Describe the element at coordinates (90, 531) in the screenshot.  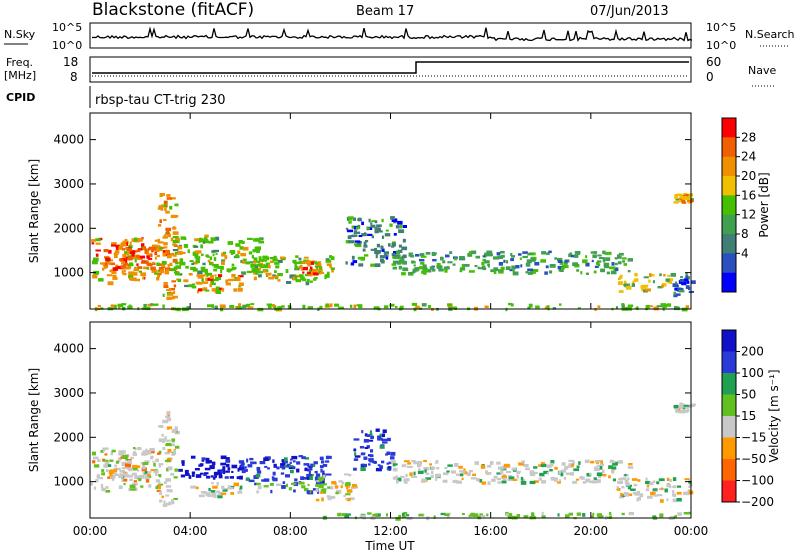
I see `x-tick-label: 00:00` at that location.